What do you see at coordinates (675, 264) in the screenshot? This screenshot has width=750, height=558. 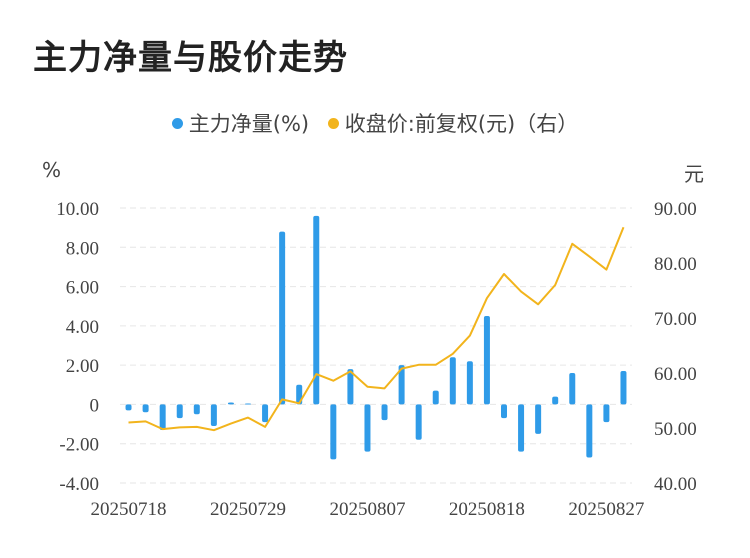 I see `right-tick-label: 80.00` at bounding box center [675, 264].